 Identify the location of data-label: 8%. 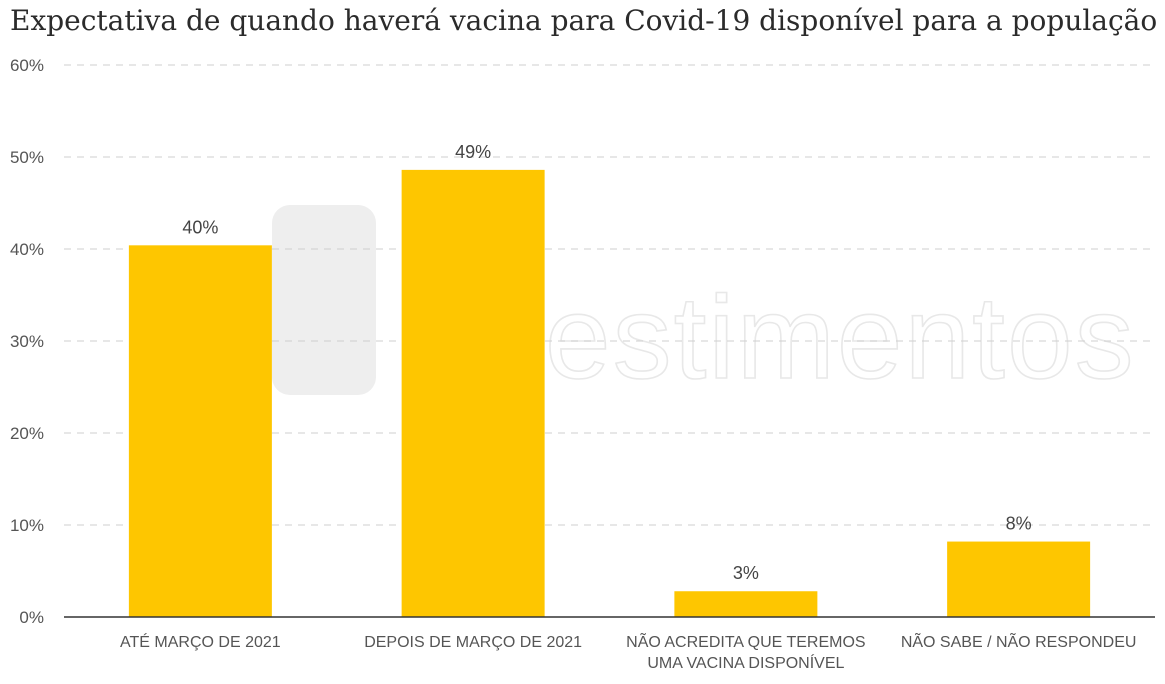
(1019, 524).